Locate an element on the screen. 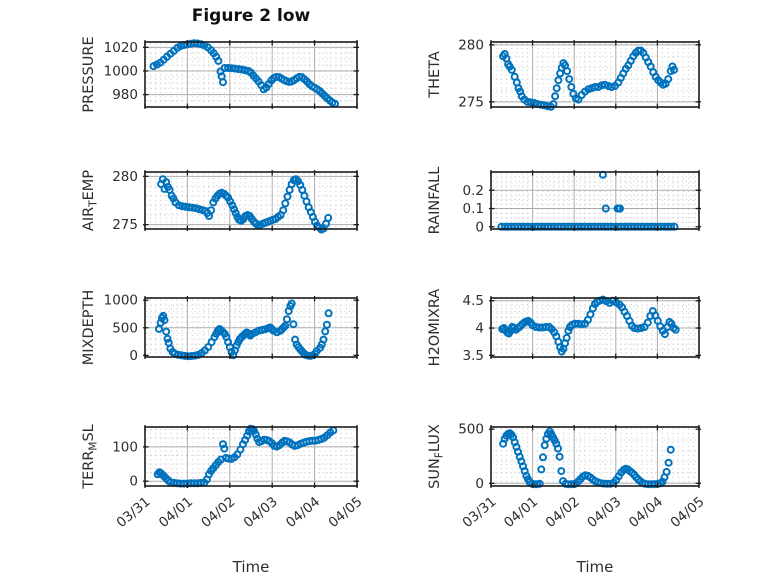  svg-text: TERRMSL is located at coordinates (90, 457).